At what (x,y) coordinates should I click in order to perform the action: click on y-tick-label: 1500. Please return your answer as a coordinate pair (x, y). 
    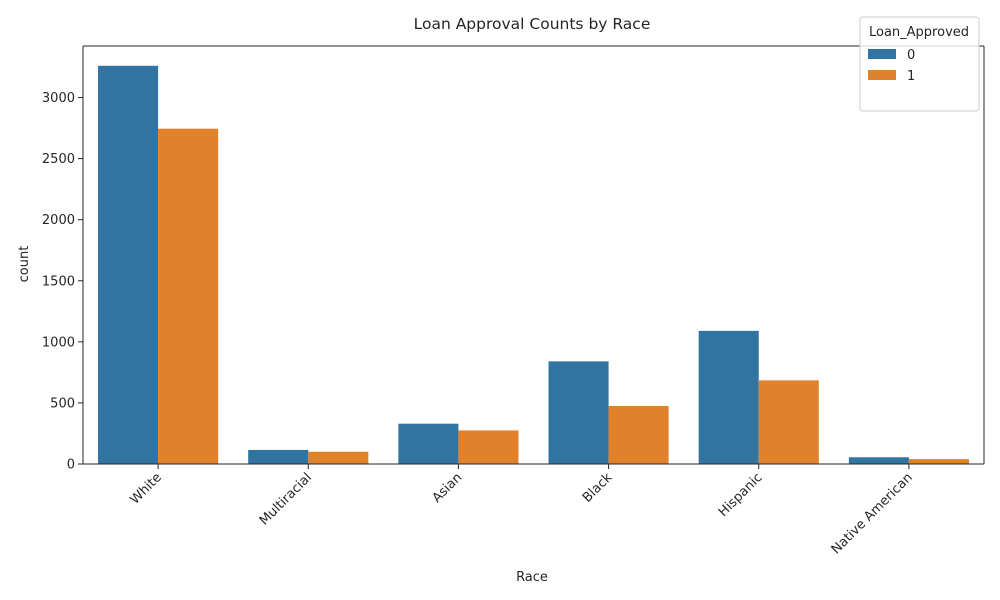
    Looking at the image, I should click on (58, 281).